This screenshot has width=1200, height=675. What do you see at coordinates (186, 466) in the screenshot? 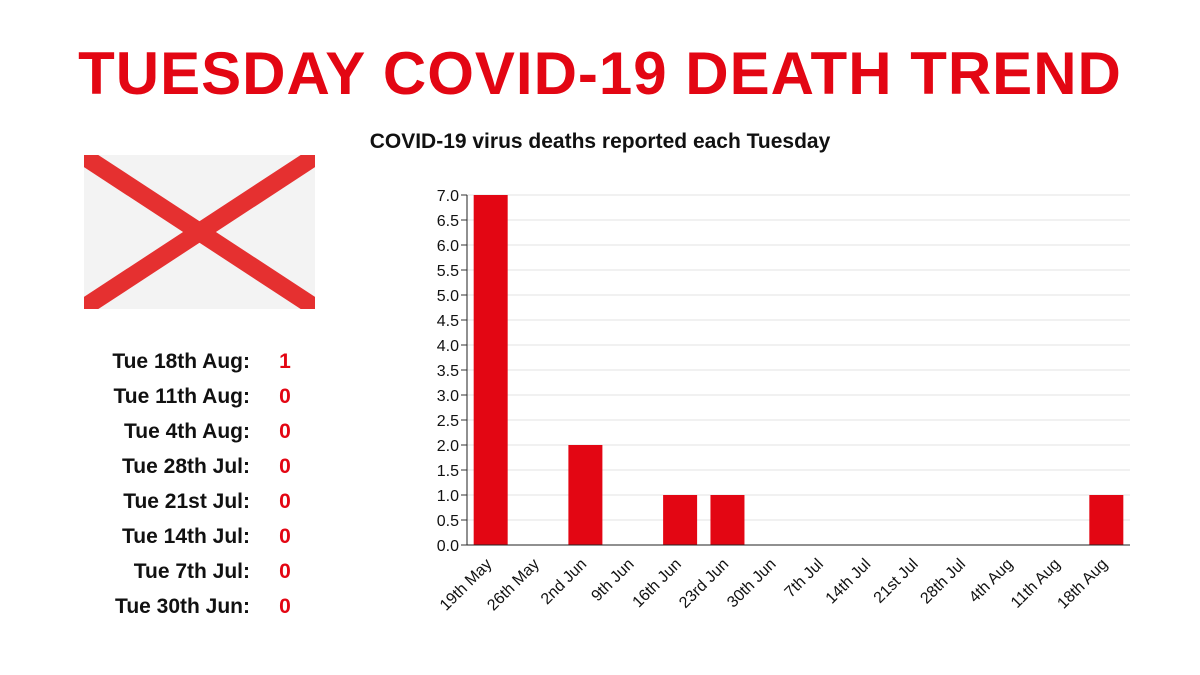
I see `list-item-label: Tue 28th Jul:` at bounding box center [186, 466].